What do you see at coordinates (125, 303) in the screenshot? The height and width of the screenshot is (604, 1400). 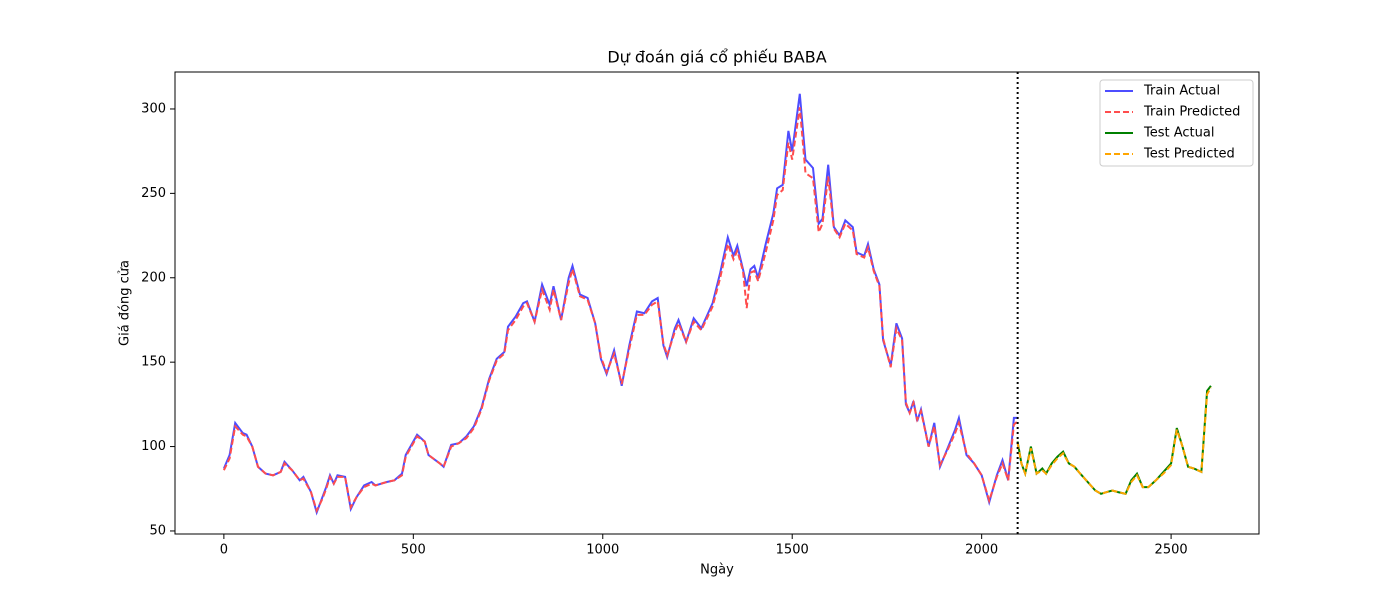 I see `y-axis-label: Giá đóng cửa` at bounding box center [125, 303].